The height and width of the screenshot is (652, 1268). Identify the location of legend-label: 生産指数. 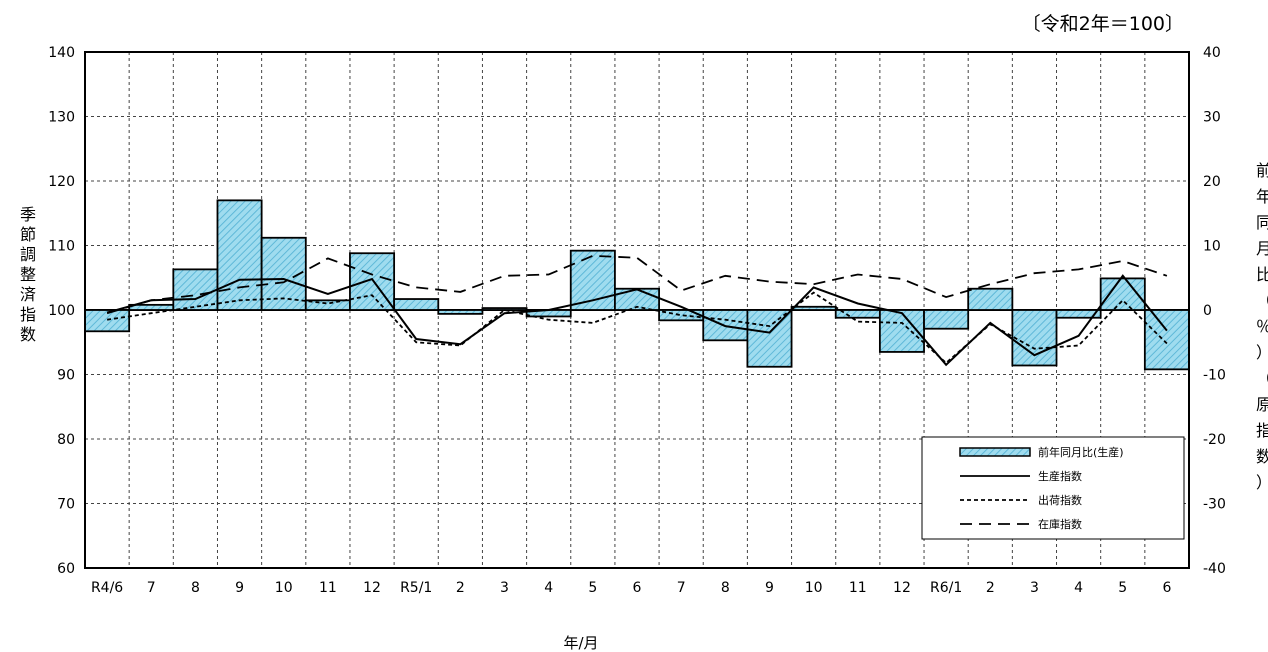
(1060, 476).